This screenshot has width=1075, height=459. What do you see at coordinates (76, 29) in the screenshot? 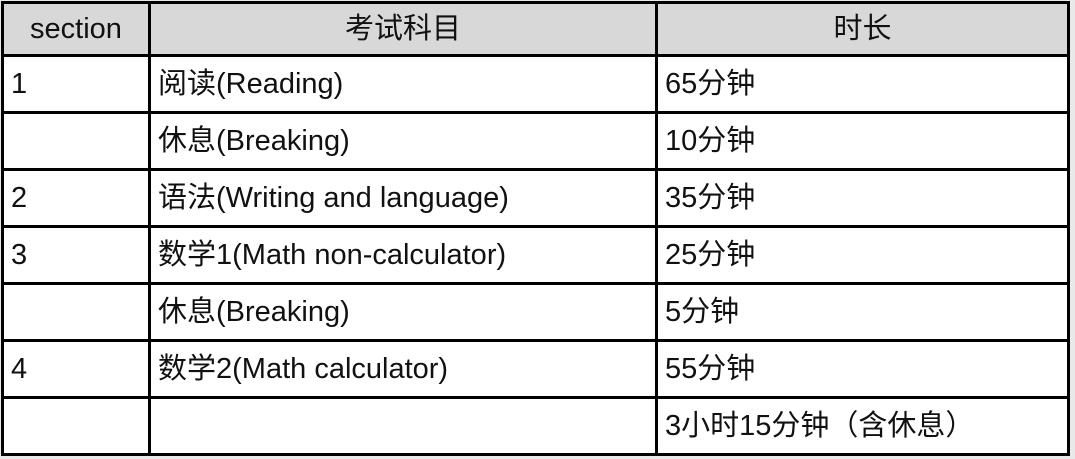
I see `header-cell-section: section` at bounding box center [76, 29].